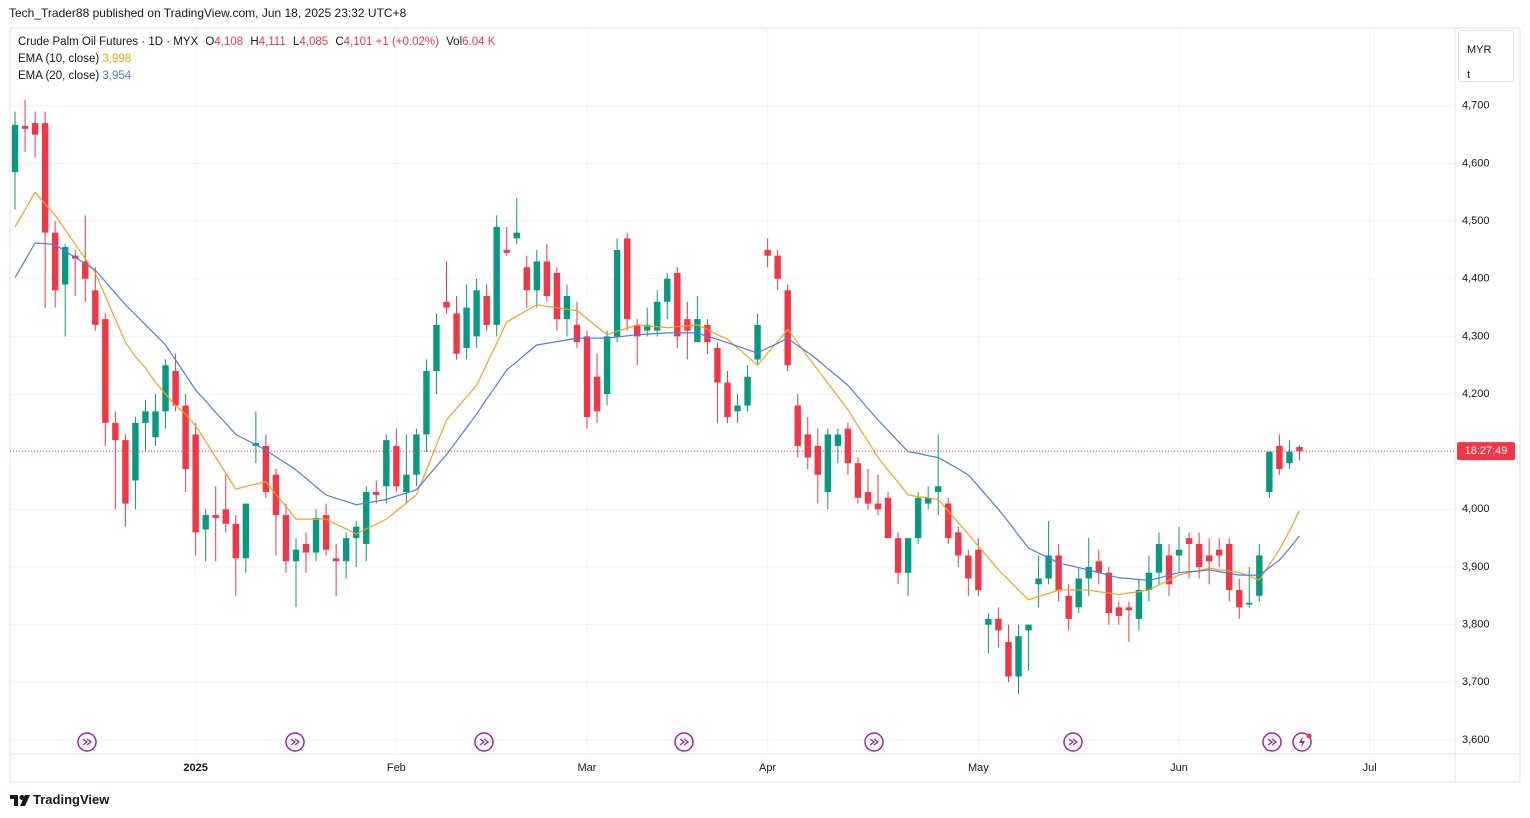 This screenshot has width=1530, height=818. What do you see at coordinates (339, 42) in the screenshot?
I see `ohlc-key: C` at bounding box center [339, 42].